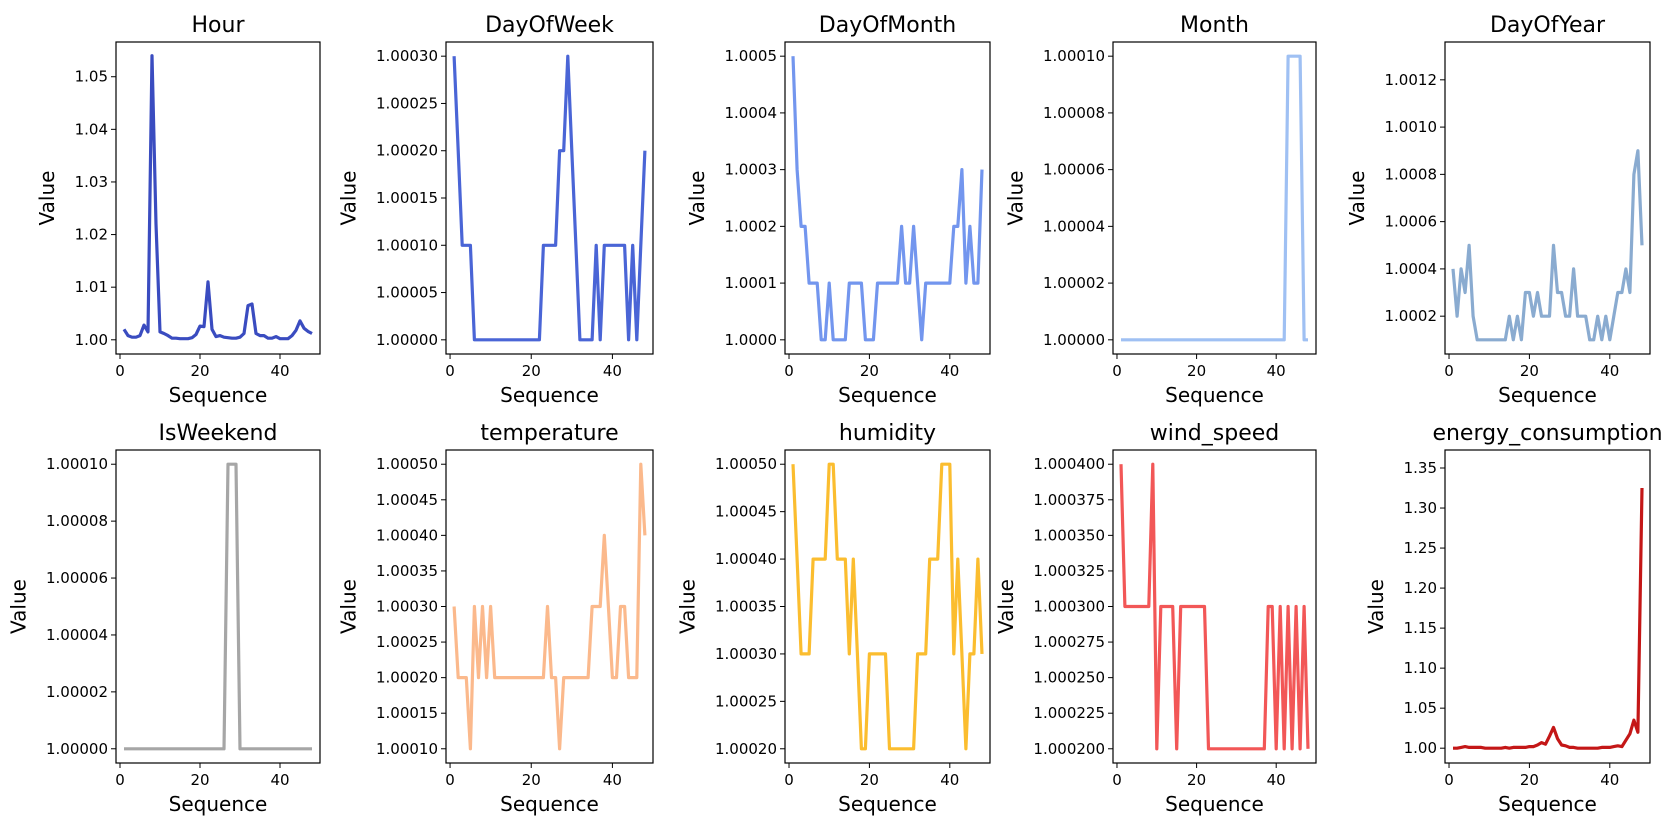 The image size is (1661, 830). I want to click on y-tick-label: 1.00040, so click(746, 559).